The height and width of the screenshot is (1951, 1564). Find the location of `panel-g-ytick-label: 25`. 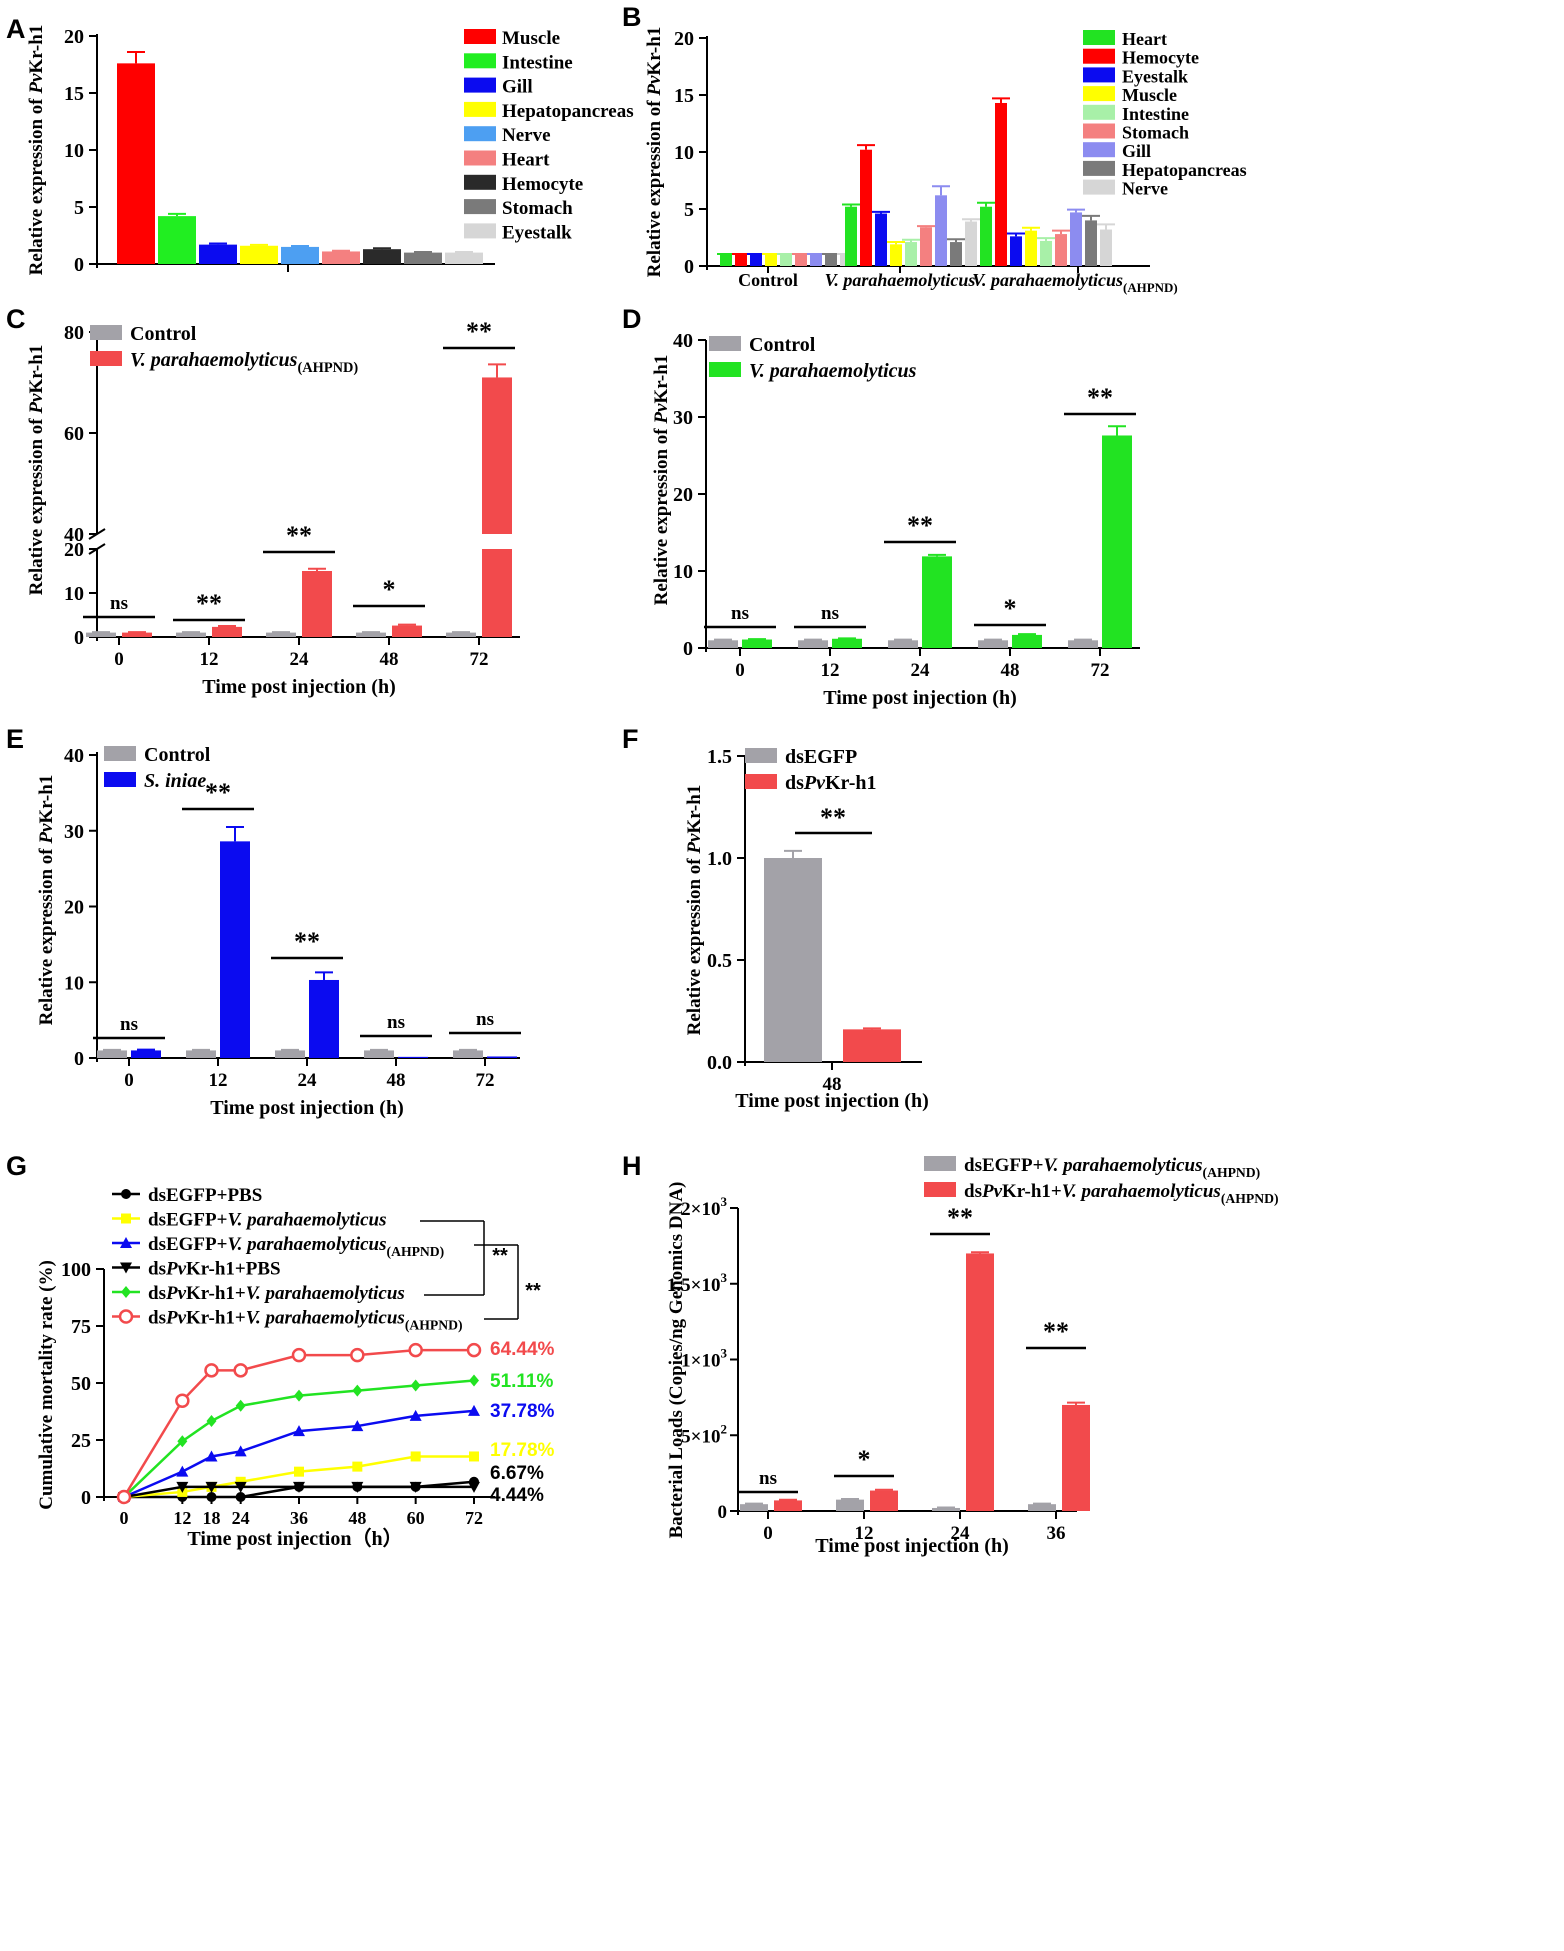

panel-g-ytick-label: 25 is located at coordinates (81, 1441).